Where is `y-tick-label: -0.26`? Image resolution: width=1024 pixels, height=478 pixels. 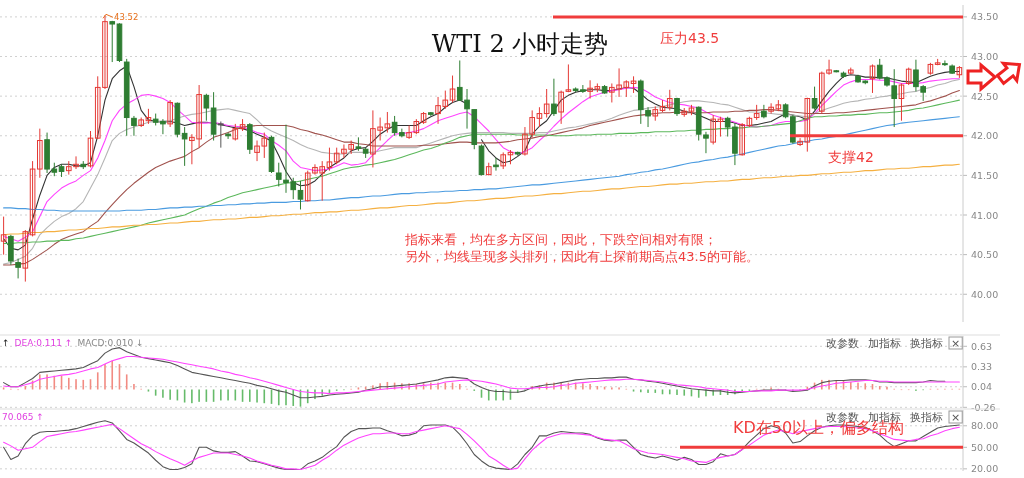
y-tick-label: -0.26 is located at coordinates (983, 407).